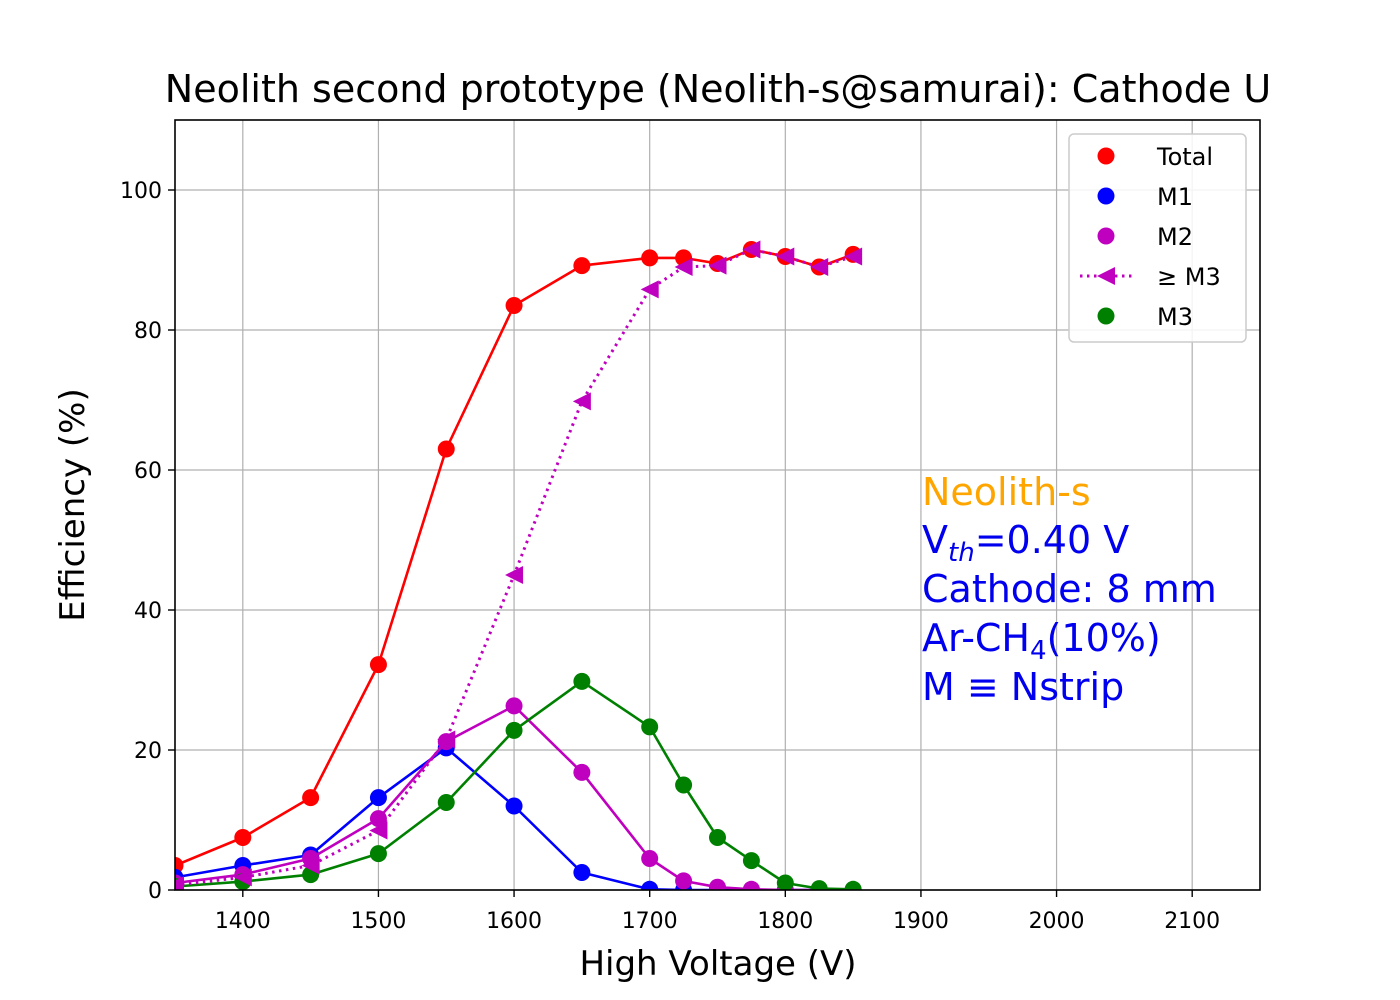  I want to click on legend-label: ≥ M3, so click(1189, 277).